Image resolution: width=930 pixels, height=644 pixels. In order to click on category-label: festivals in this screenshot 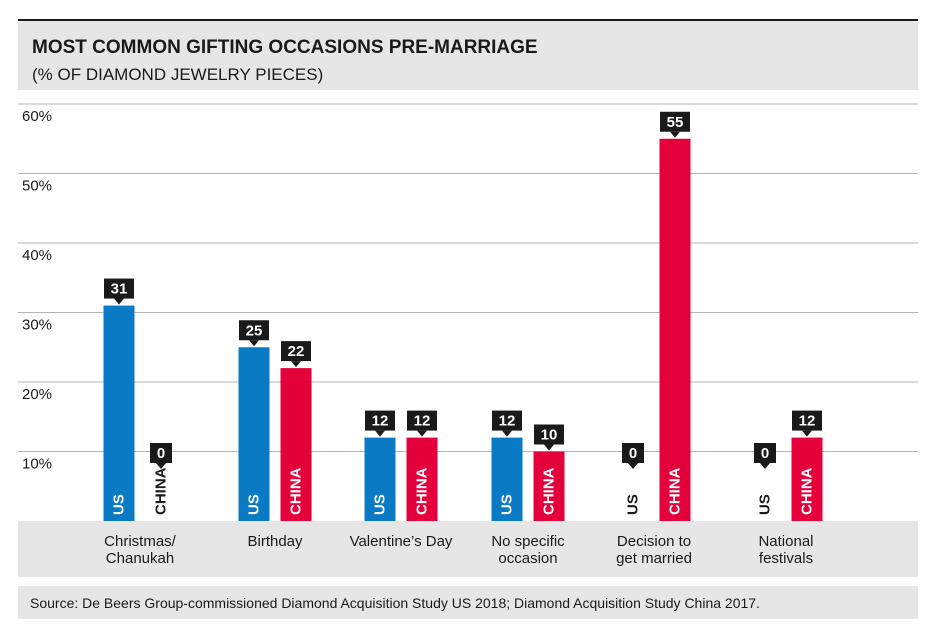, I will do `click(786, 558)`.